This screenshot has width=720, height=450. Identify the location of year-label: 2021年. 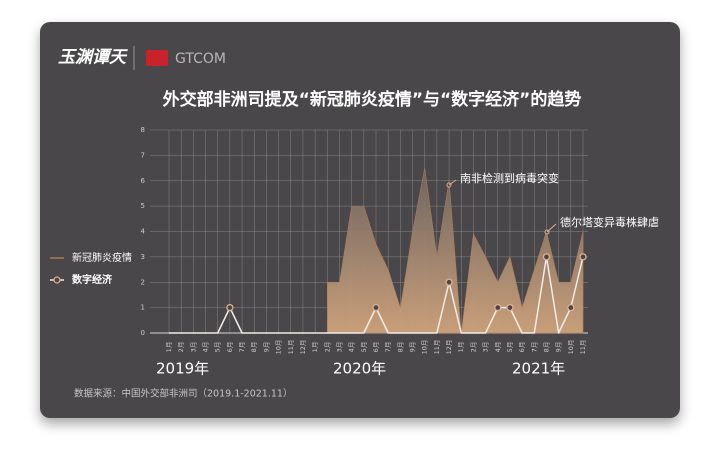
(538, 369).